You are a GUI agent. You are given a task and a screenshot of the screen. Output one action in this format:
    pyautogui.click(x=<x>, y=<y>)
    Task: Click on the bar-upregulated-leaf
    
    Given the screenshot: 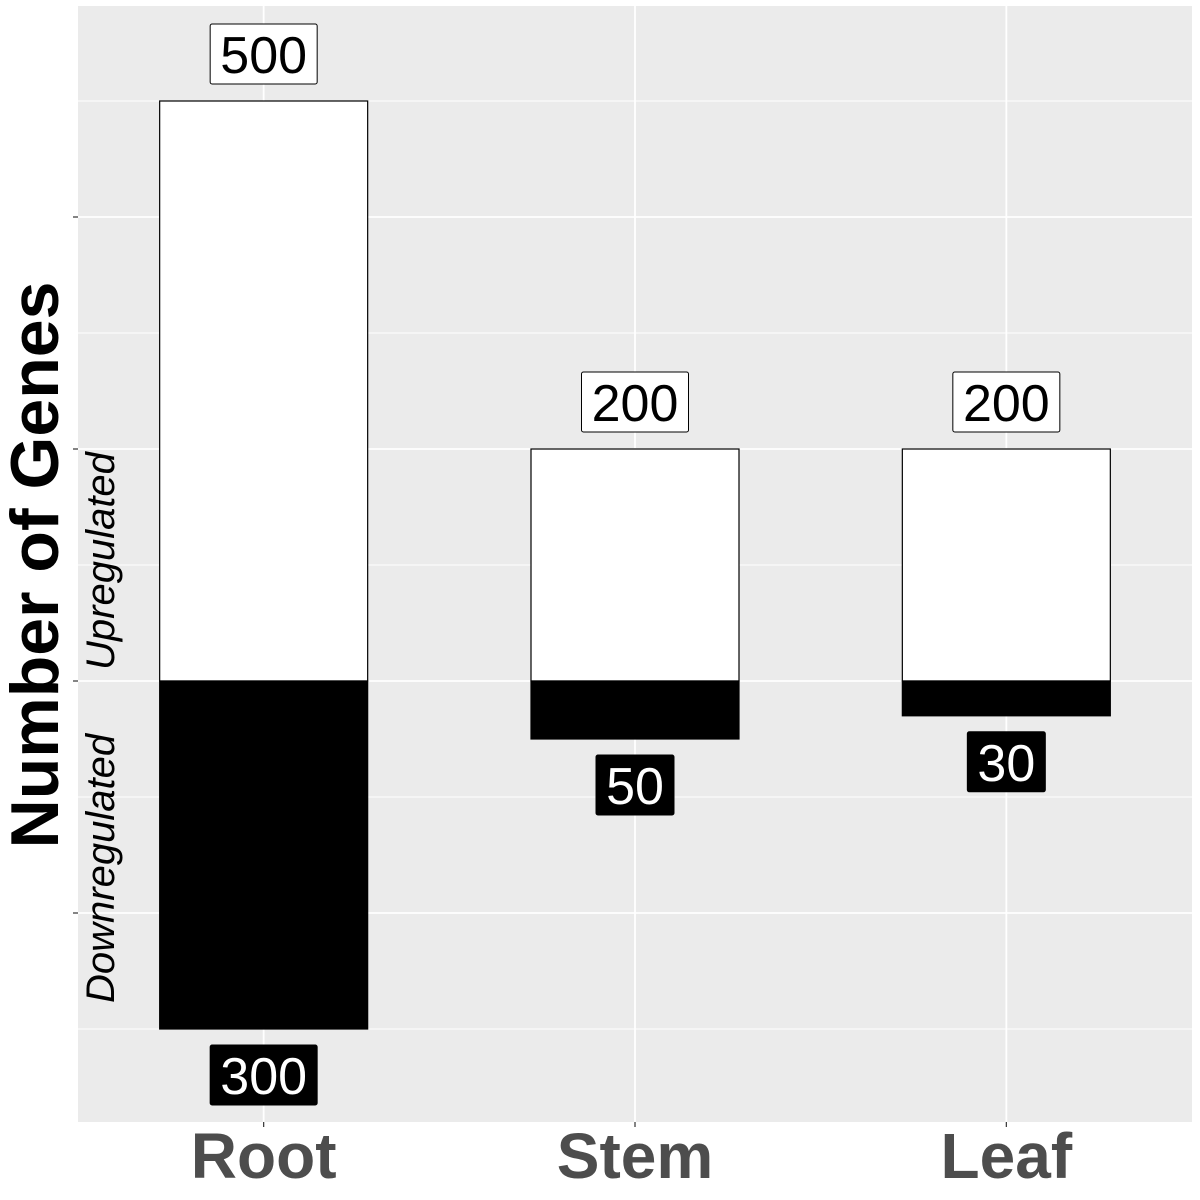 What is the action you would take?
    pyautogui.click(x=1006, y=565)
    